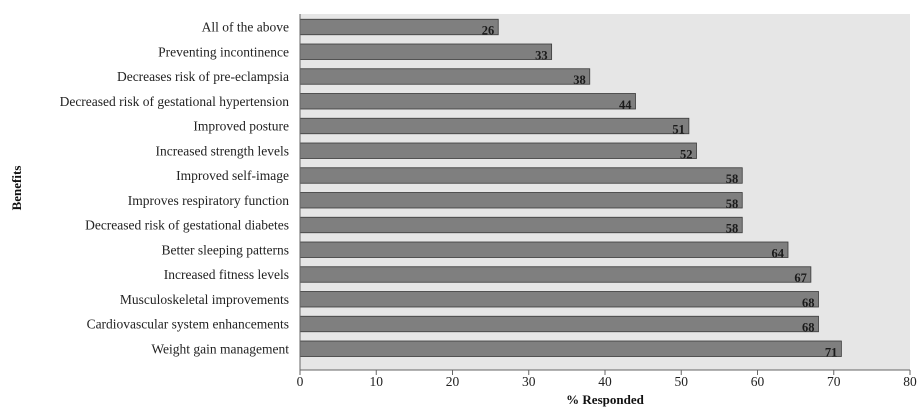  I want to click on category-label: Increased fitness levels, so click(226, 274).